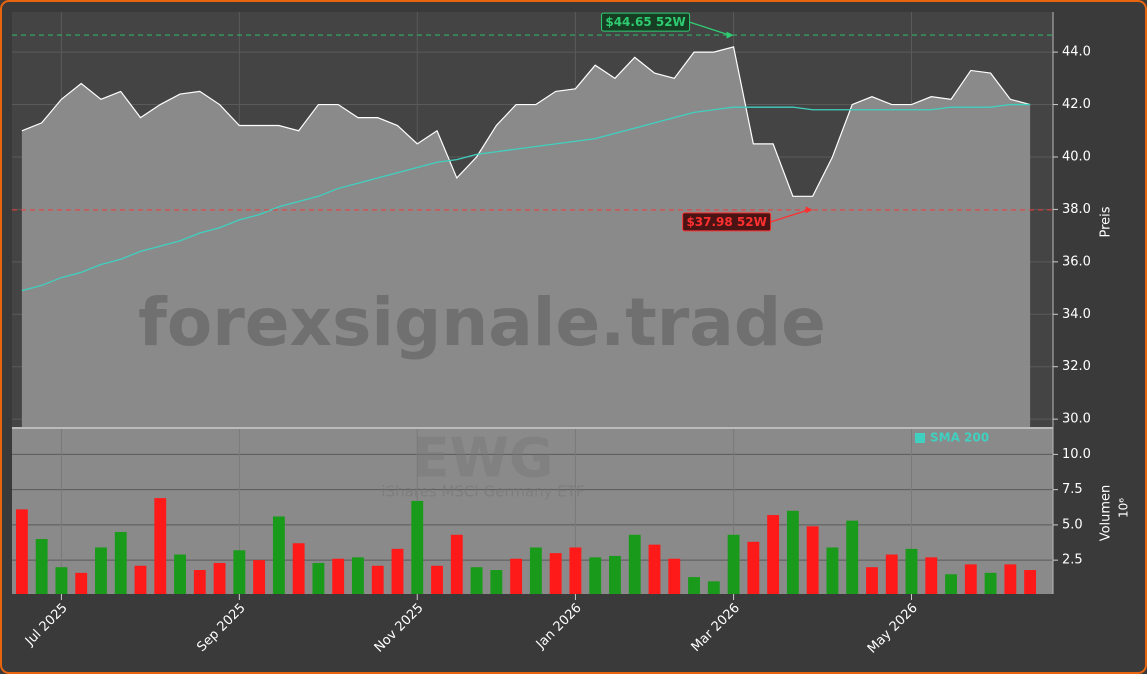  I want to click on watermark-name: iShares MSCI Germany ETF, so click(482, 492).